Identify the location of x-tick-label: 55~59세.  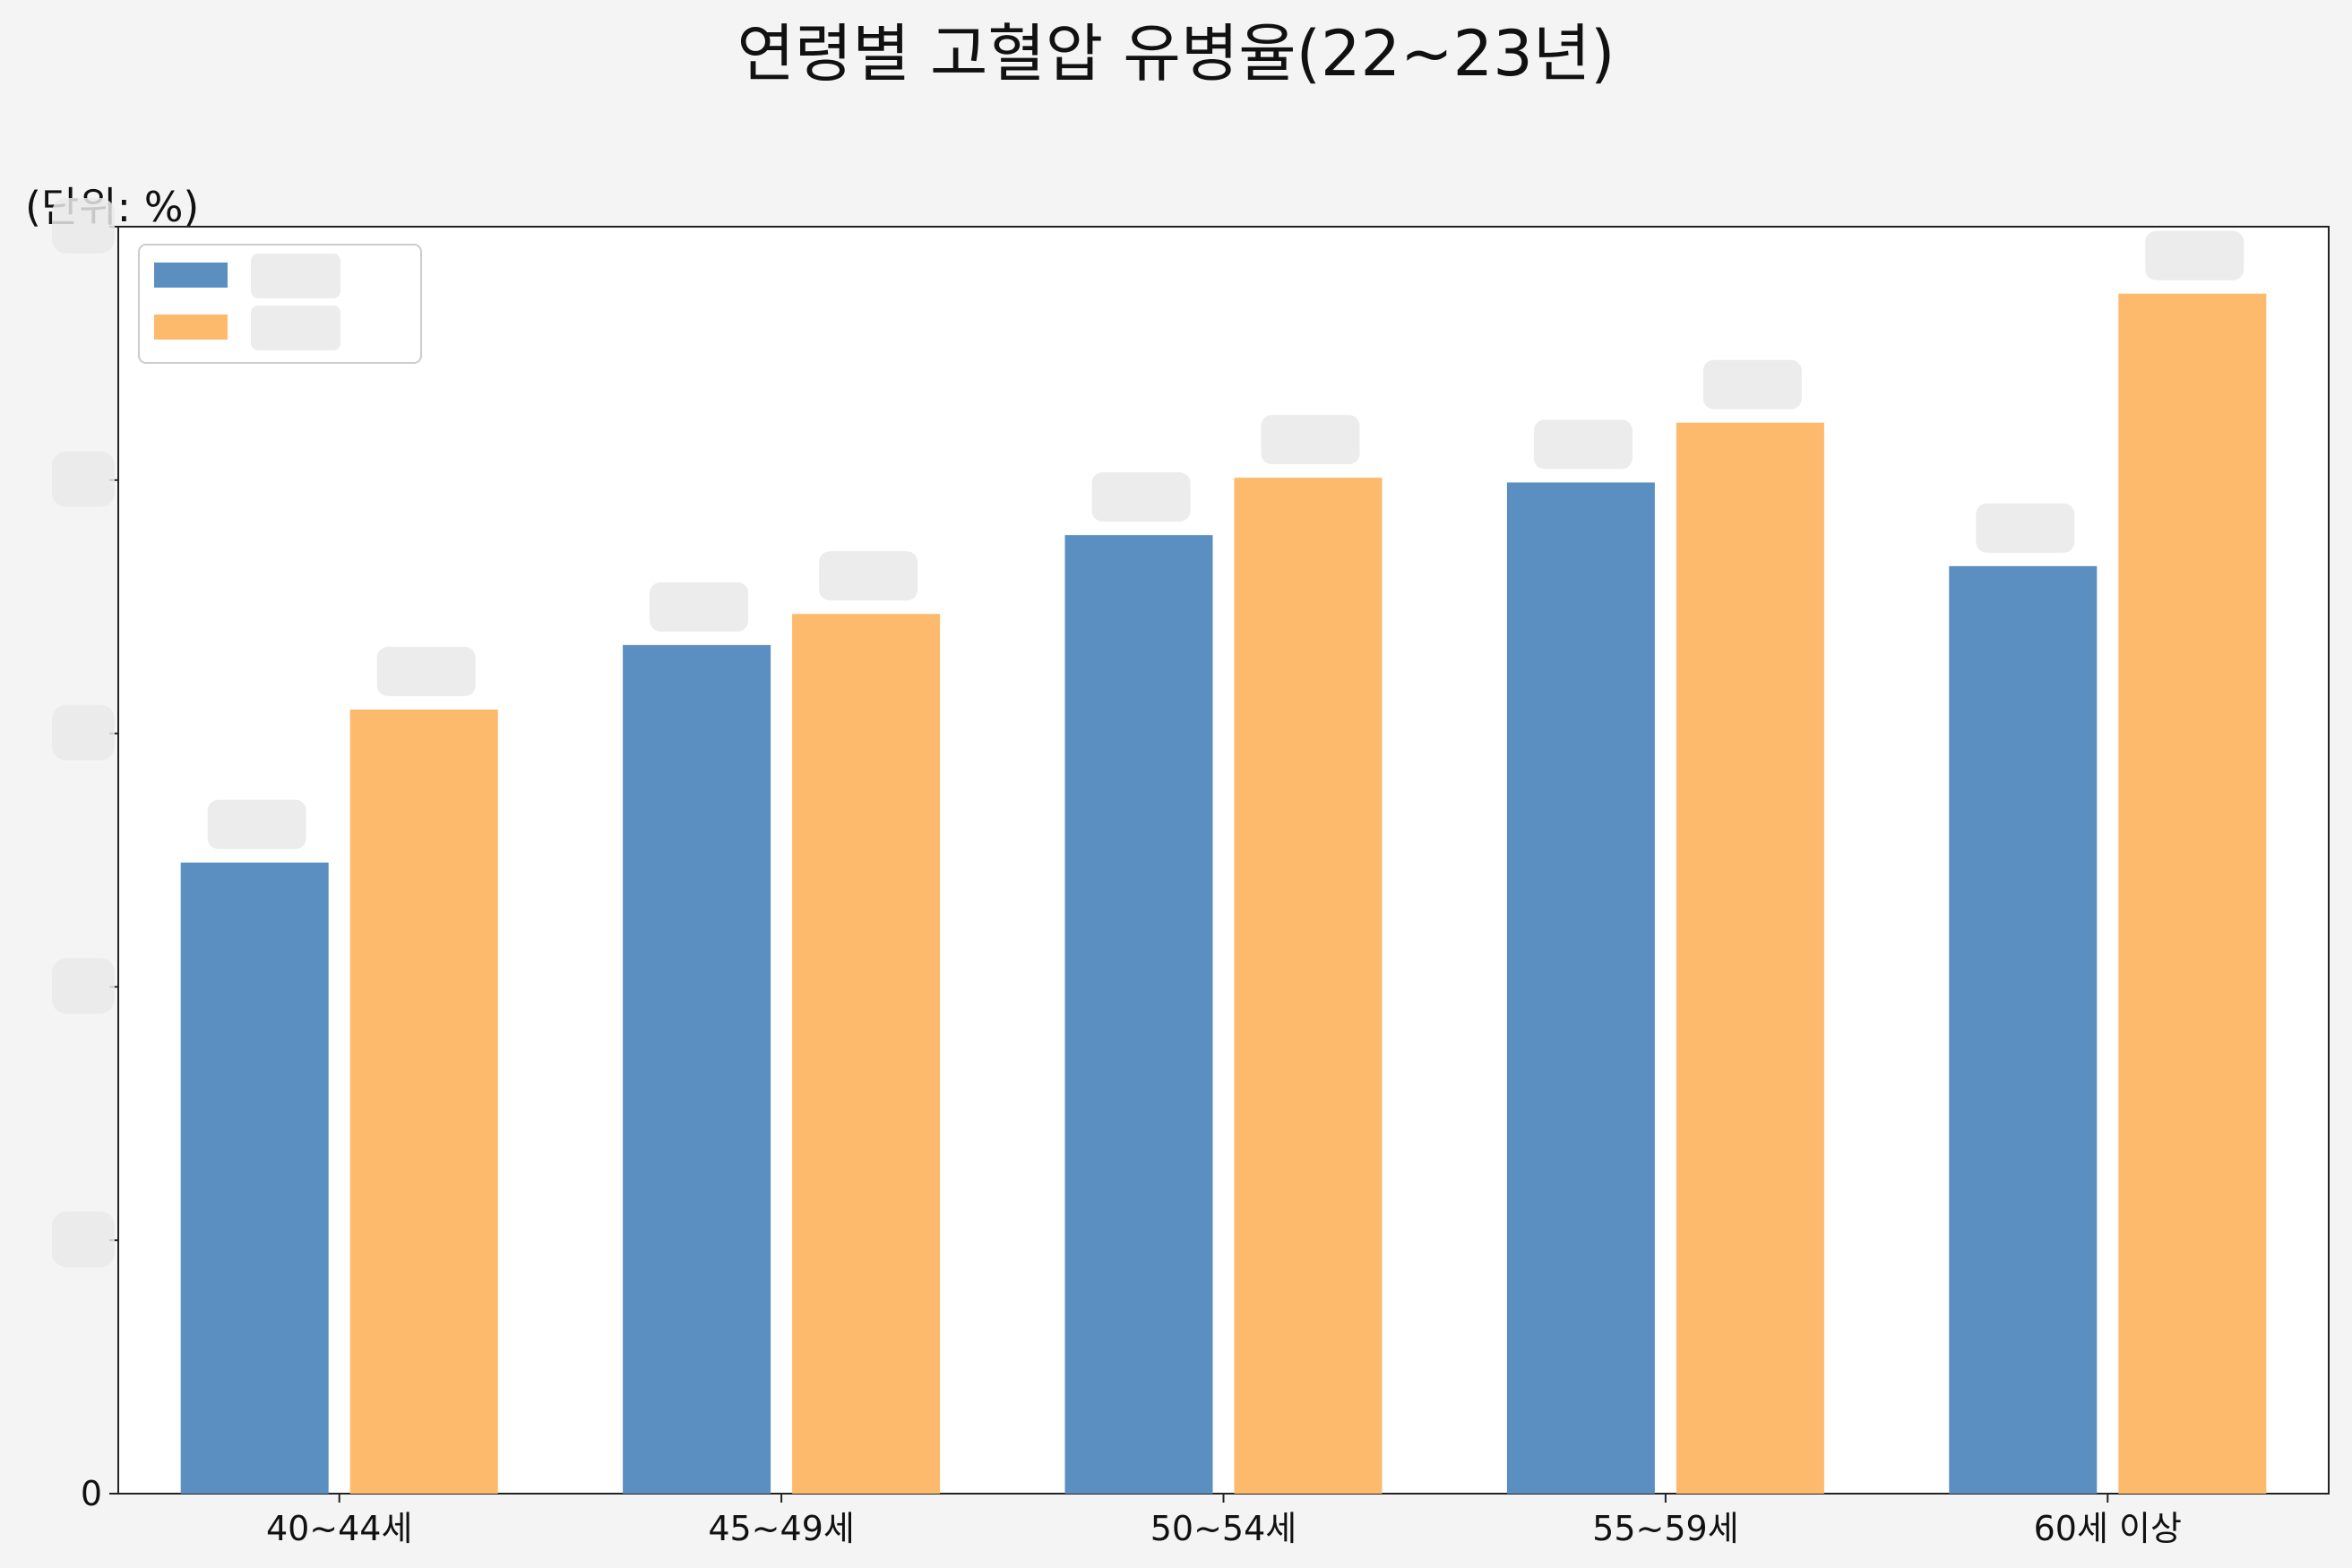
(1666, 1529).